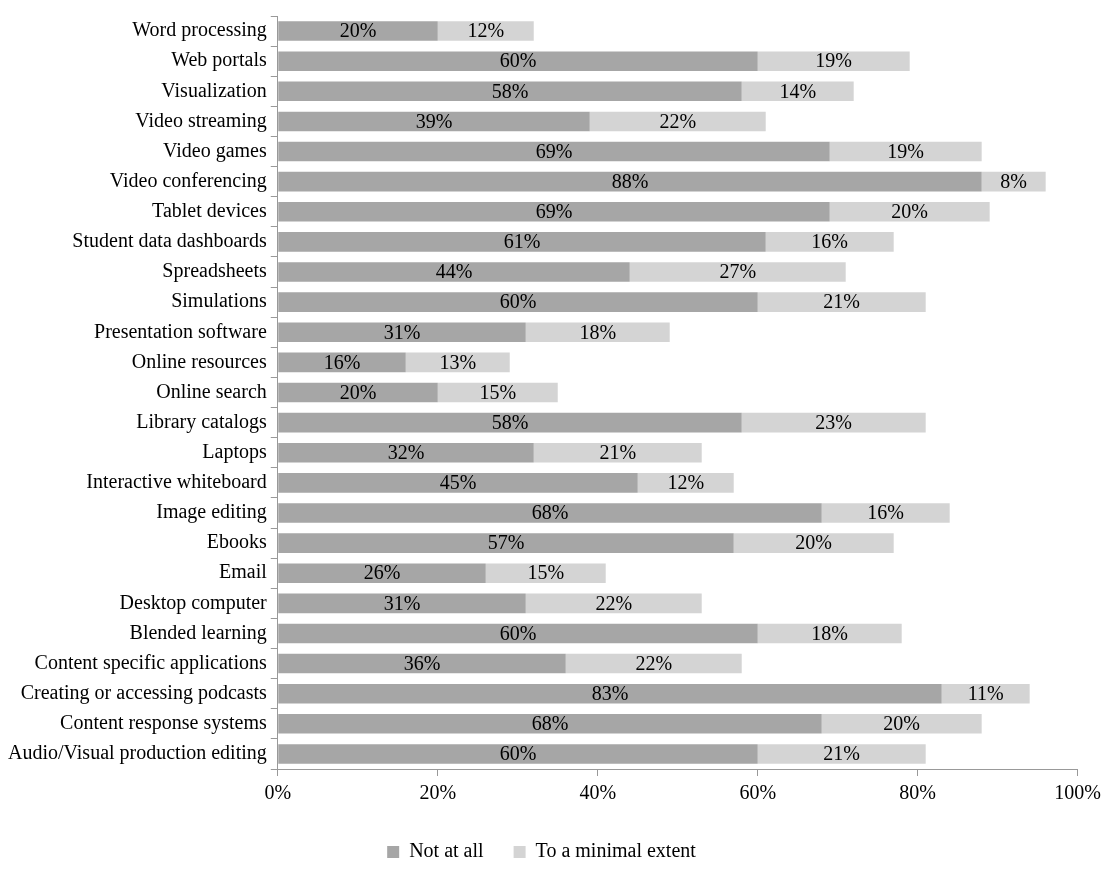  I want to click on x-tick-label: 60%, so click(758, 792).